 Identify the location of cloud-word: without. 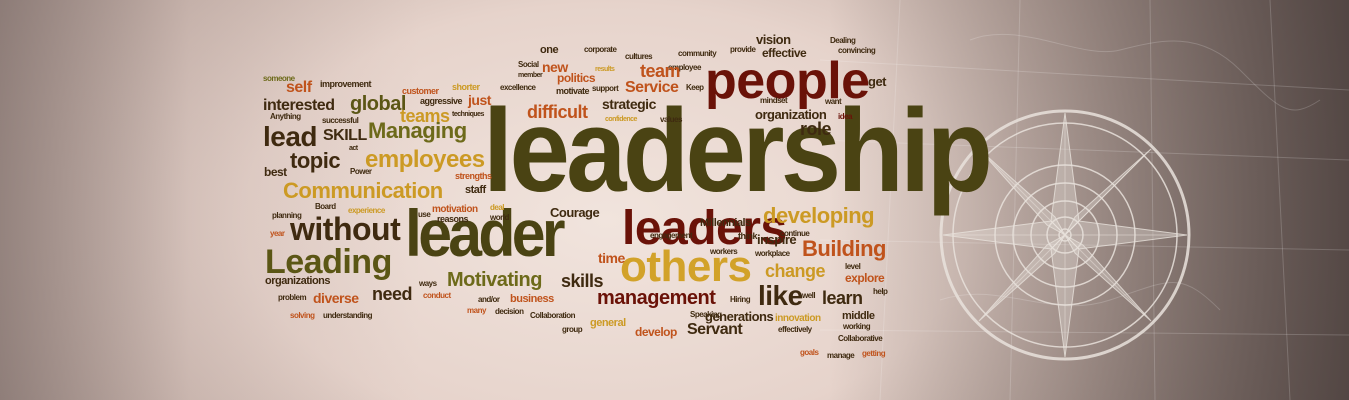
(345, 229).